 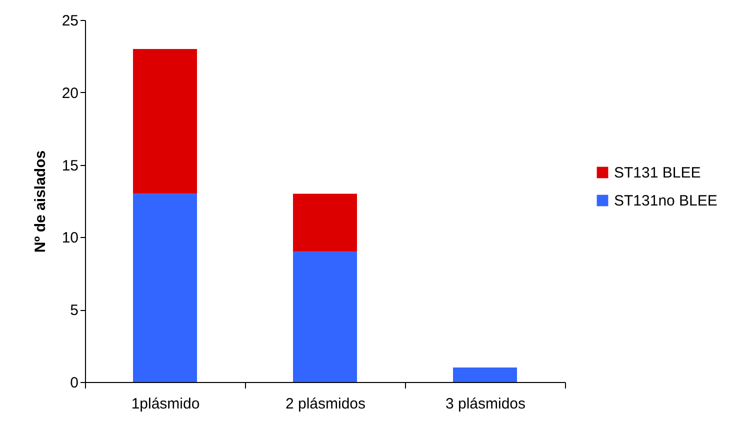 What do you see at coordinates (165, 404) in the screenshot?
I see `x-tick-label: 1plásmido` at bounding box center [165, 404].